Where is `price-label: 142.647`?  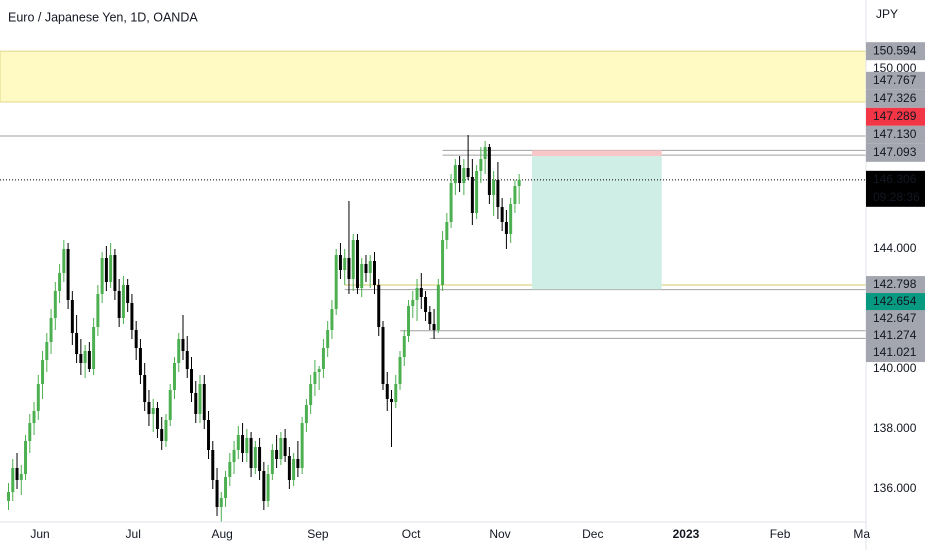
price-label: 142.647 is located at coordinates (895, 318).